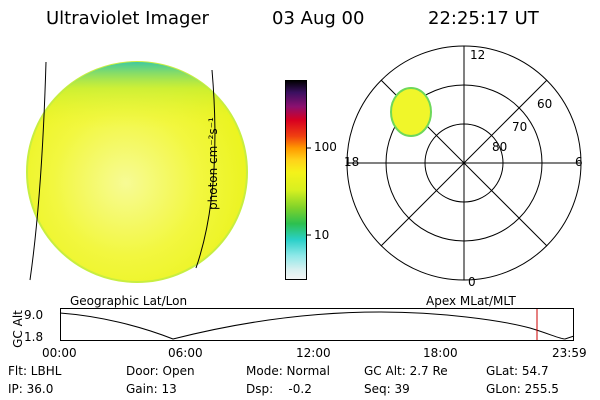 The height and width of the screenshot is (400, 600). Describe the element at coordinates (545, 104) in the screenshot. I see `lat-label-60: 60` at that location.